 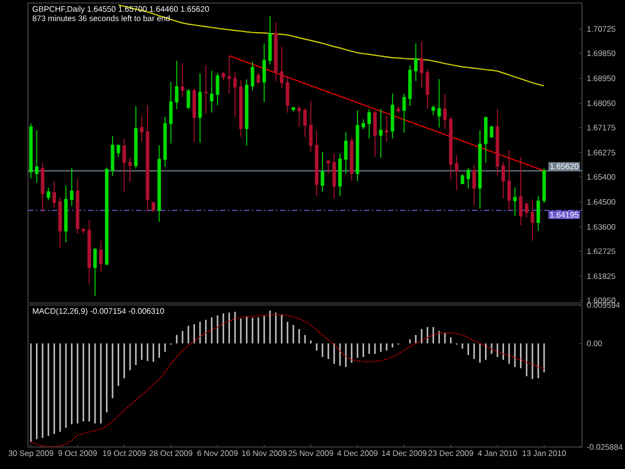 I want to click on x-tick-label: 16 Nov 2009, so click(x=264, y=453).